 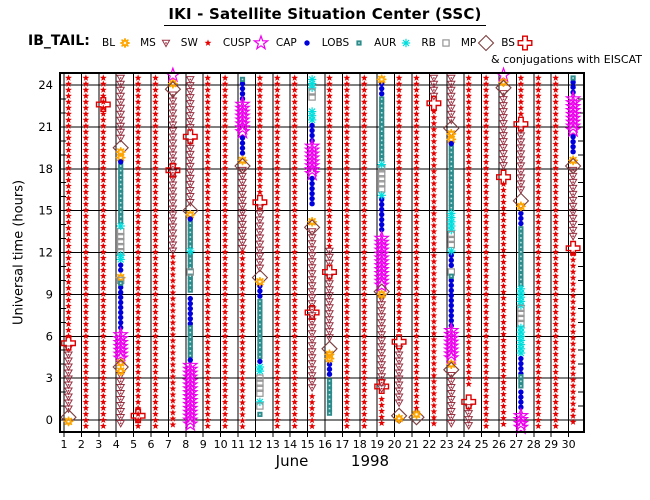 What do you see at coordinates (199, 43) in the screenshot?
I see `legend-item-sw: SW` at bounding box center [199, 43].